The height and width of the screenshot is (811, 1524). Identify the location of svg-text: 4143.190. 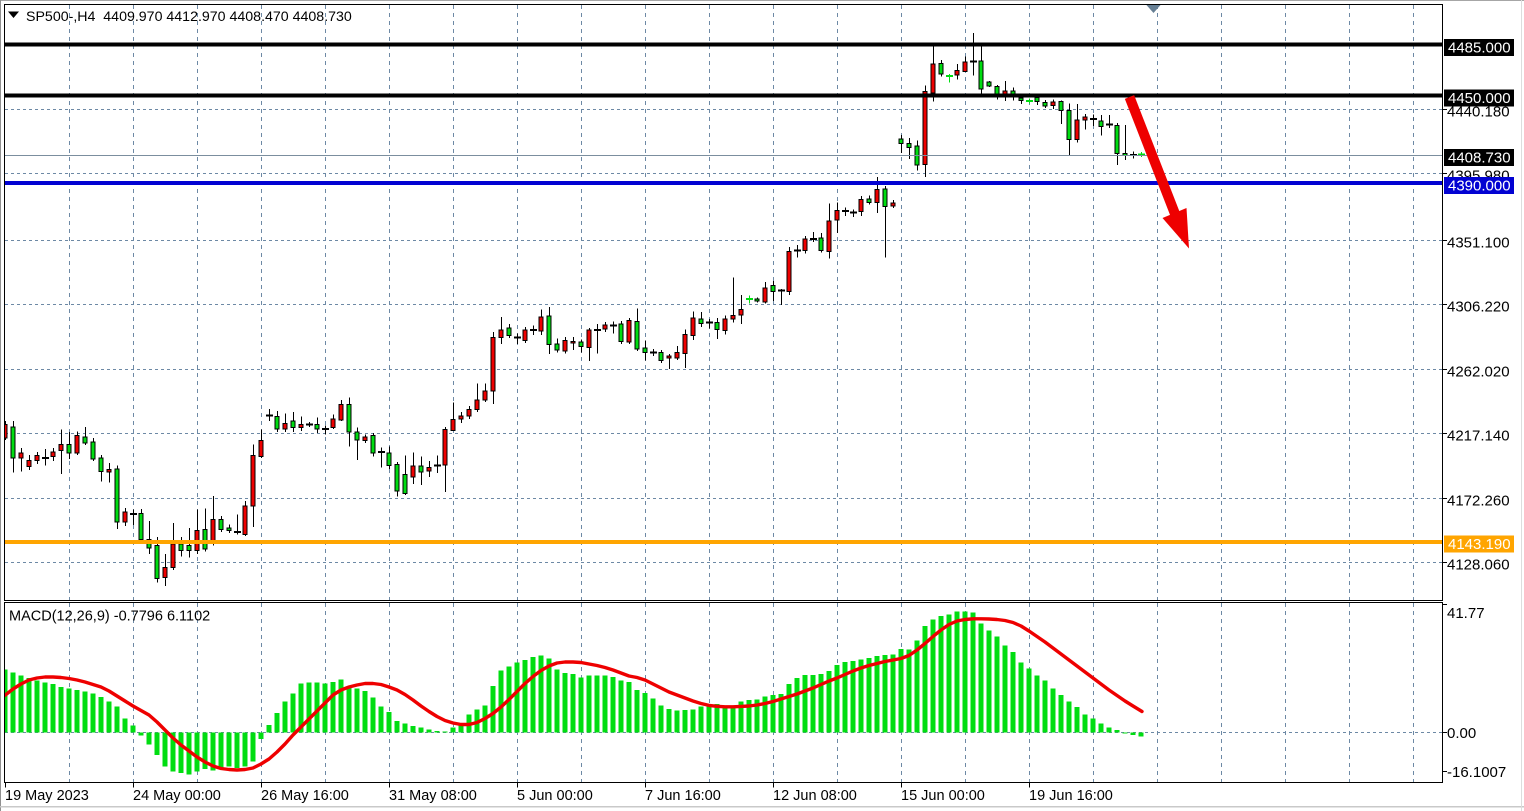
(1479, 544).